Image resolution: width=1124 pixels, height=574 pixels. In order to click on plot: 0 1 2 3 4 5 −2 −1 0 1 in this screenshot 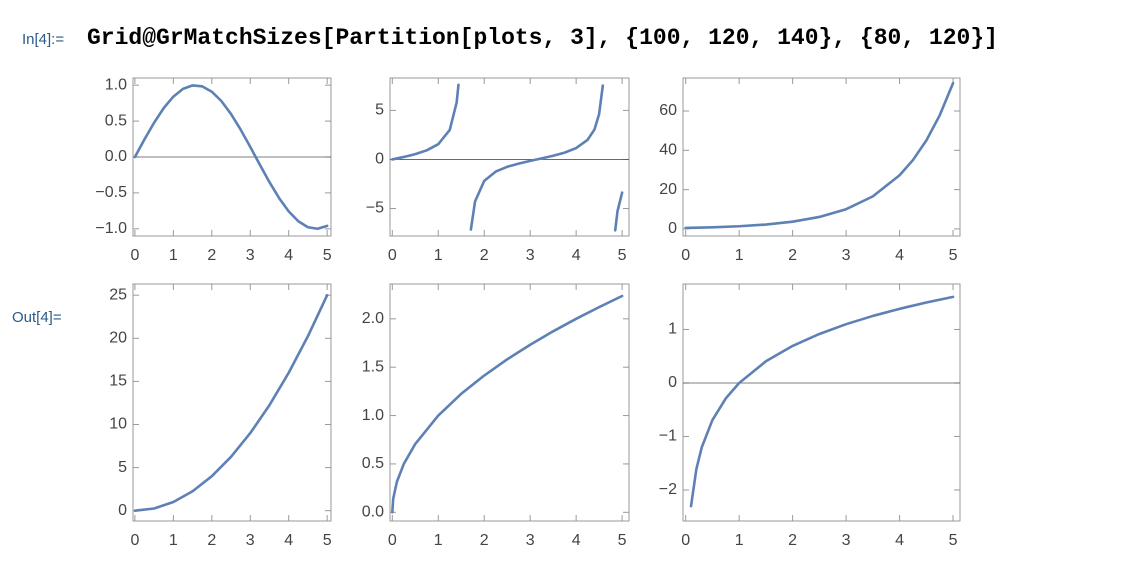, I will do `click(810, 416)`.